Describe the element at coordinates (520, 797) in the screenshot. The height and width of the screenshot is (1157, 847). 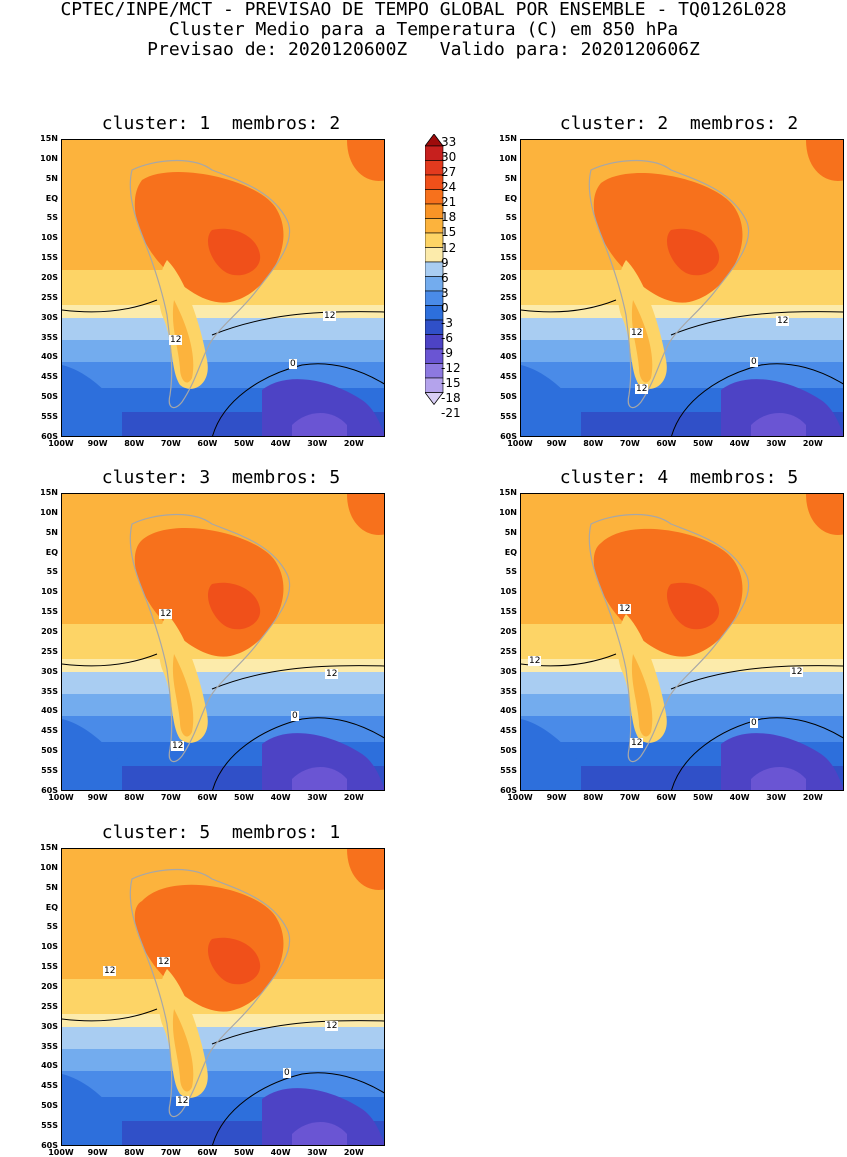
I see `longitude-label: 100W` at that location.